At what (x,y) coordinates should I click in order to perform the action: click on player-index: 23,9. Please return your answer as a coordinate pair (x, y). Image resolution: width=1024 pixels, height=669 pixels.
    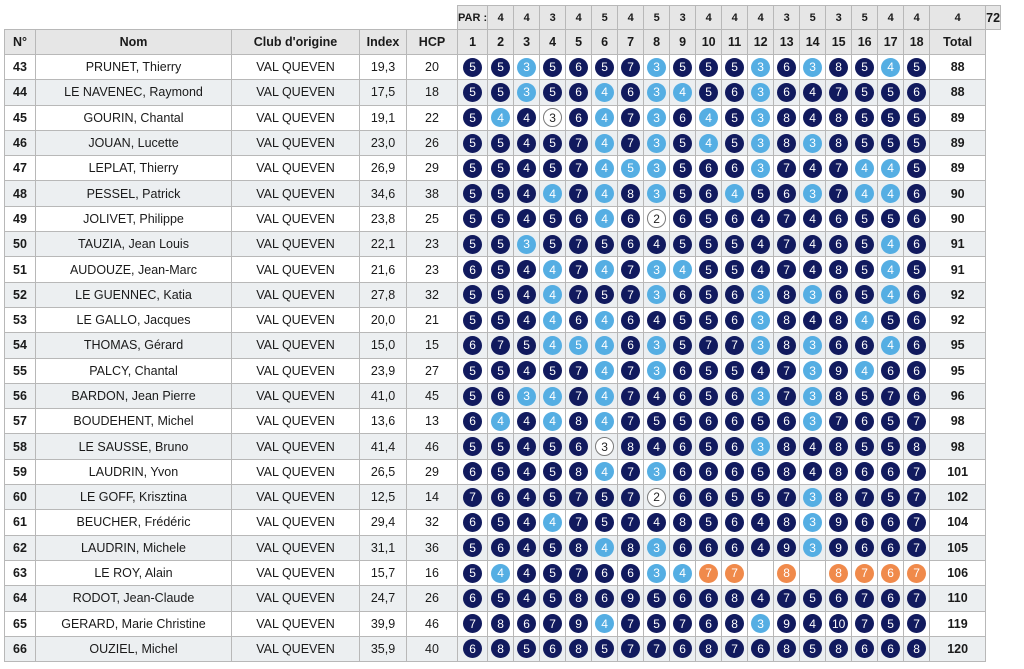
    Looking at the image, I should click on (383, 370).